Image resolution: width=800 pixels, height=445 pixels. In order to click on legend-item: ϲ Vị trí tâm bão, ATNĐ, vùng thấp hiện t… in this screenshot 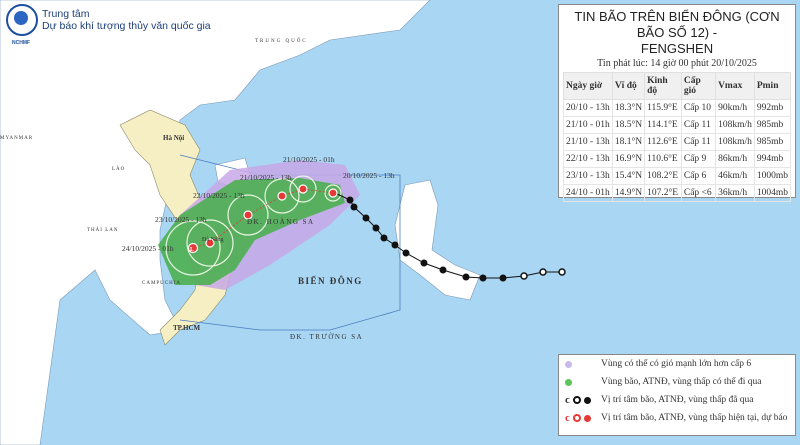, I will do `click(676, 418)`.